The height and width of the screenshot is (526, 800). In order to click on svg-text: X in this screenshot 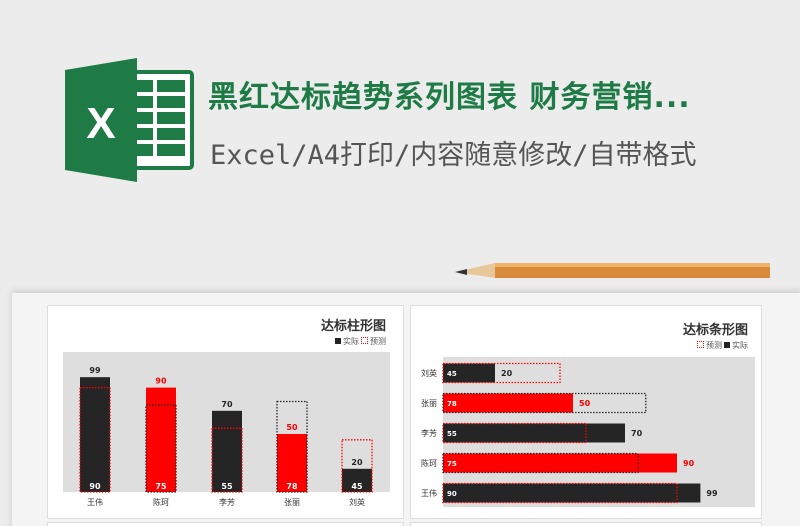, I will do `click(100, 123)`.